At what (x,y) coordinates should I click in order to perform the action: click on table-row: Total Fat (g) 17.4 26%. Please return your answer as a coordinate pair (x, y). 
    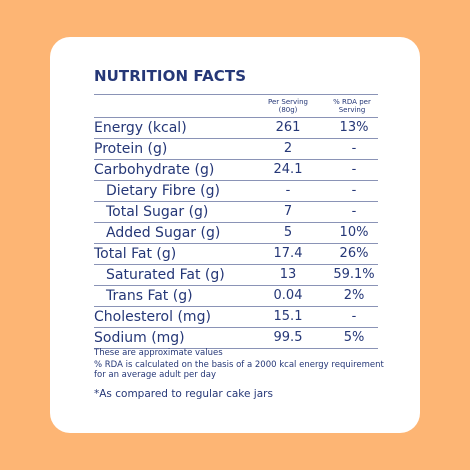
    Looking at the image, I should click on (236, 254).